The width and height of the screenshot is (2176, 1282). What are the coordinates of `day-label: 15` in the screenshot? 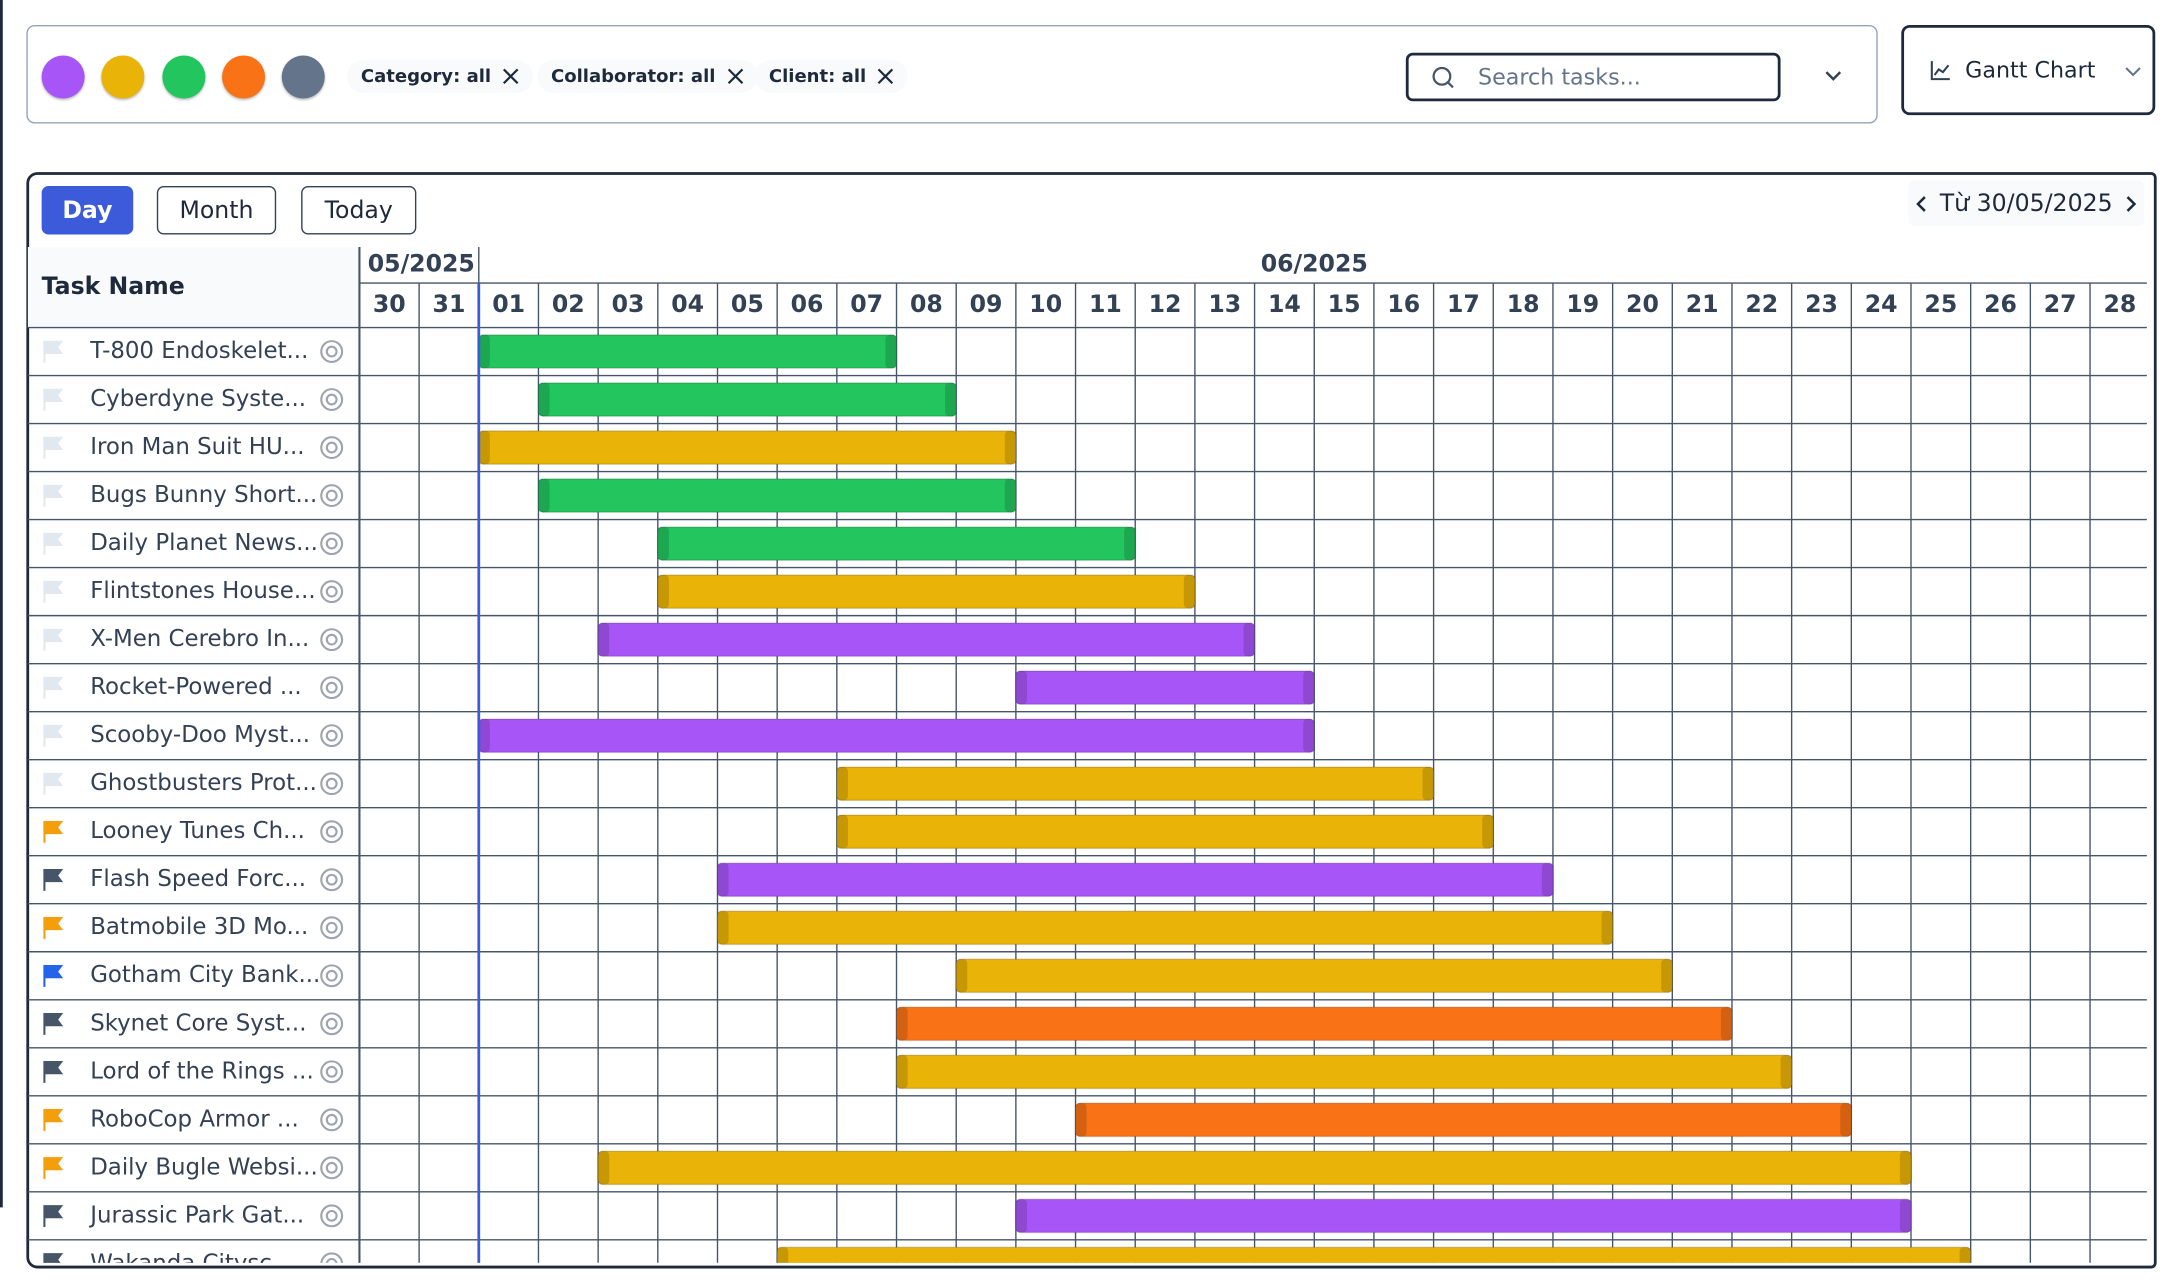 It's located at (1344, 304).